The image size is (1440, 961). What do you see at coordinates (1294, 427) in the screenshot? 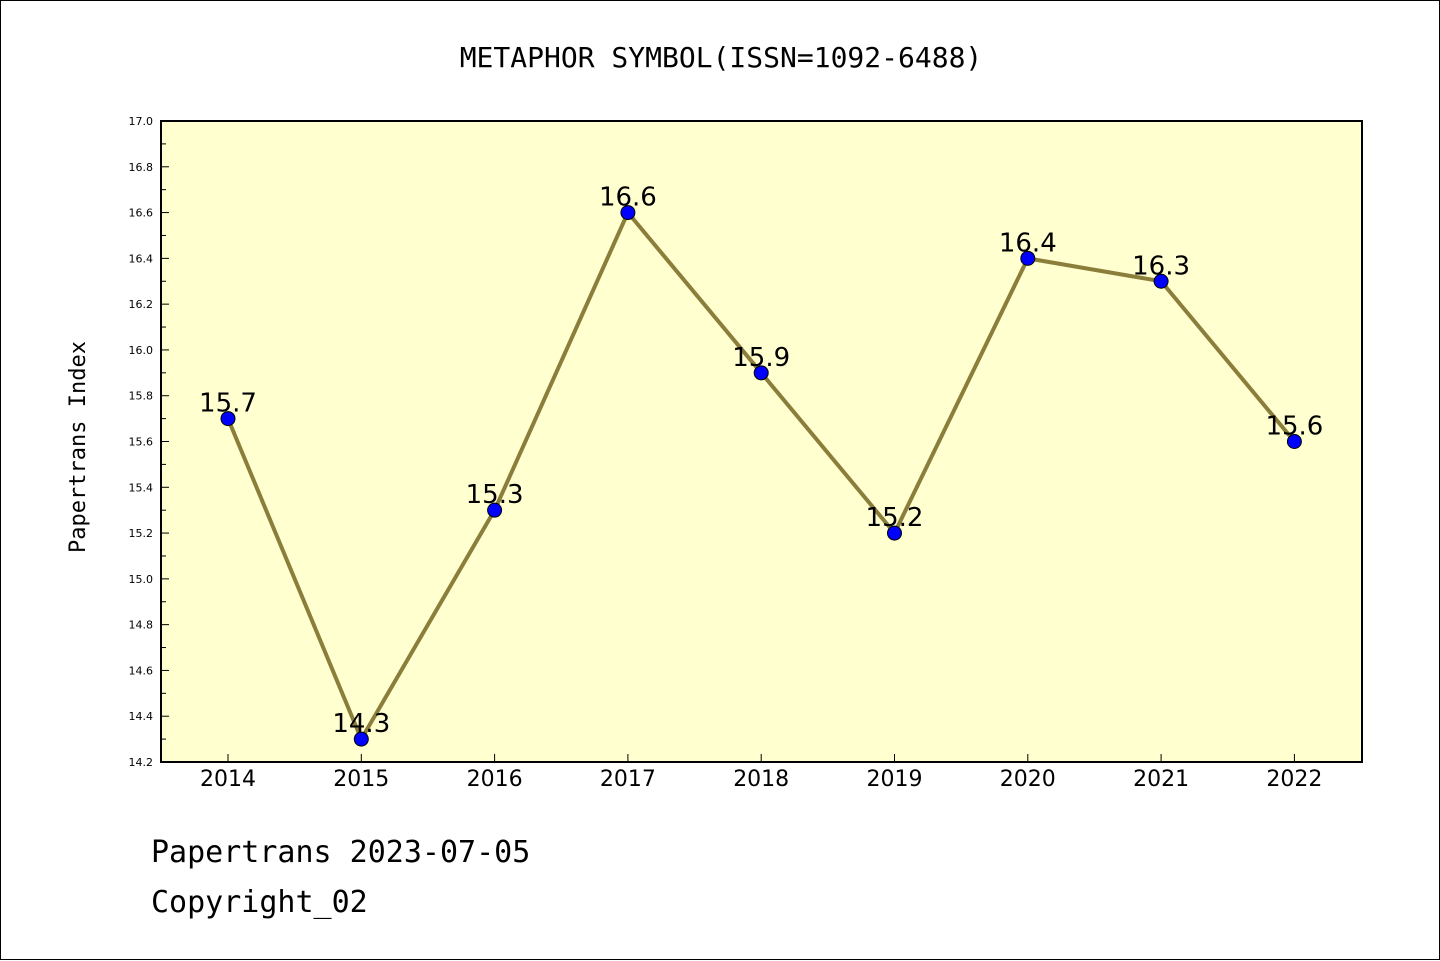
I see `data-label: 15.6` at bounding box center [1294, 427].